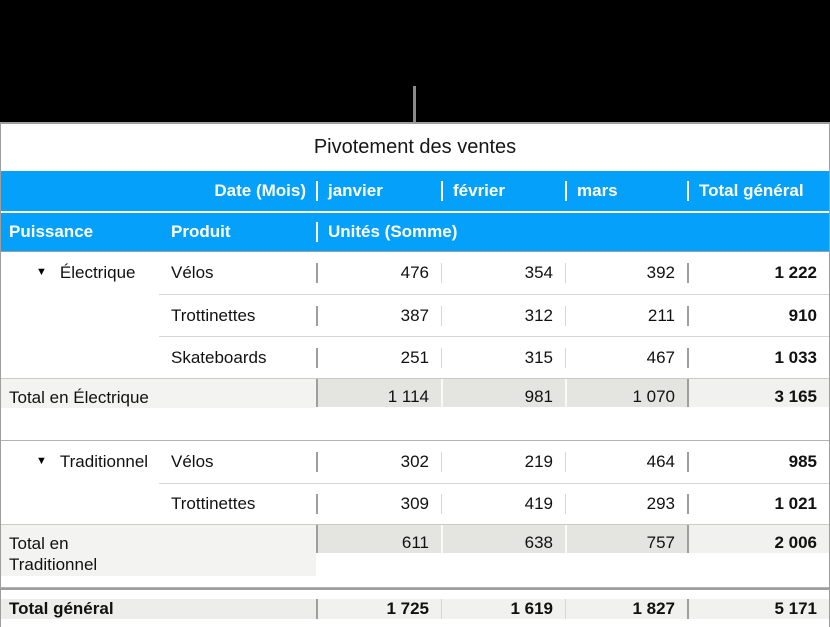 The height and width of the screenshot is (627, 830). What do you see at coordinates (626, 393) in the screenshot?
I see `subtotal-value-cell: 1 070` at bounding box center [626, 393].